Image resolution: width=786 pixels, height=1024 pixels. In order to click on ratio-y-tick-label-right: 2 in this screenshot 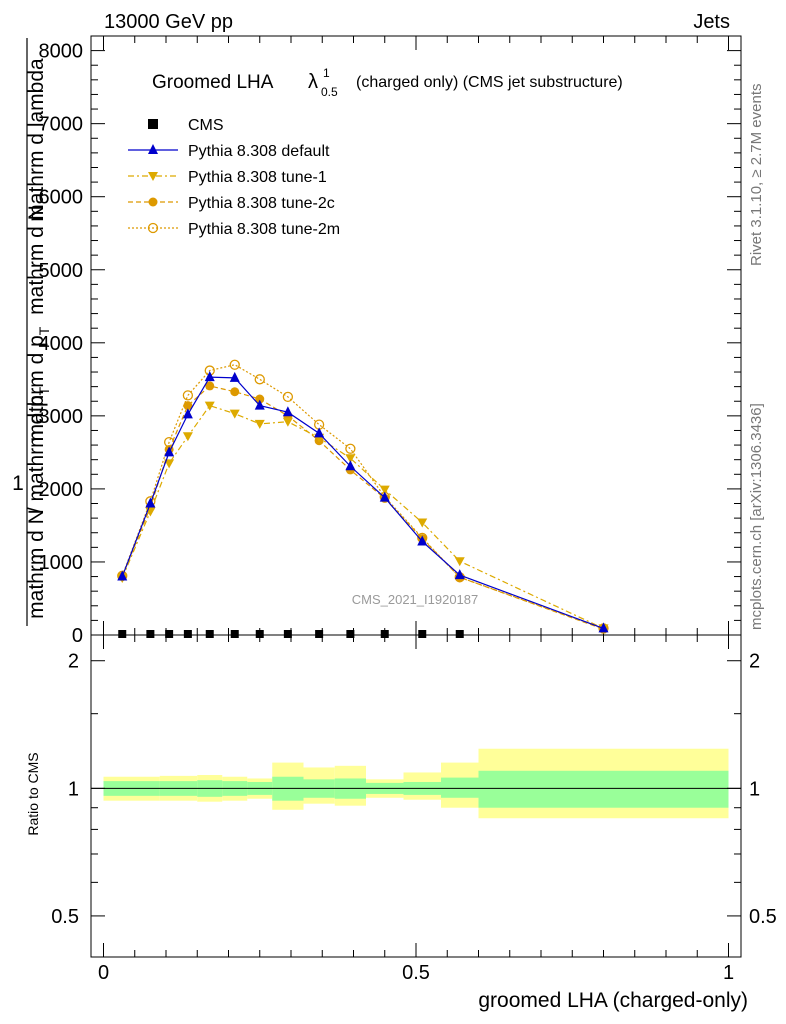, I will do `click(754, 662)`.